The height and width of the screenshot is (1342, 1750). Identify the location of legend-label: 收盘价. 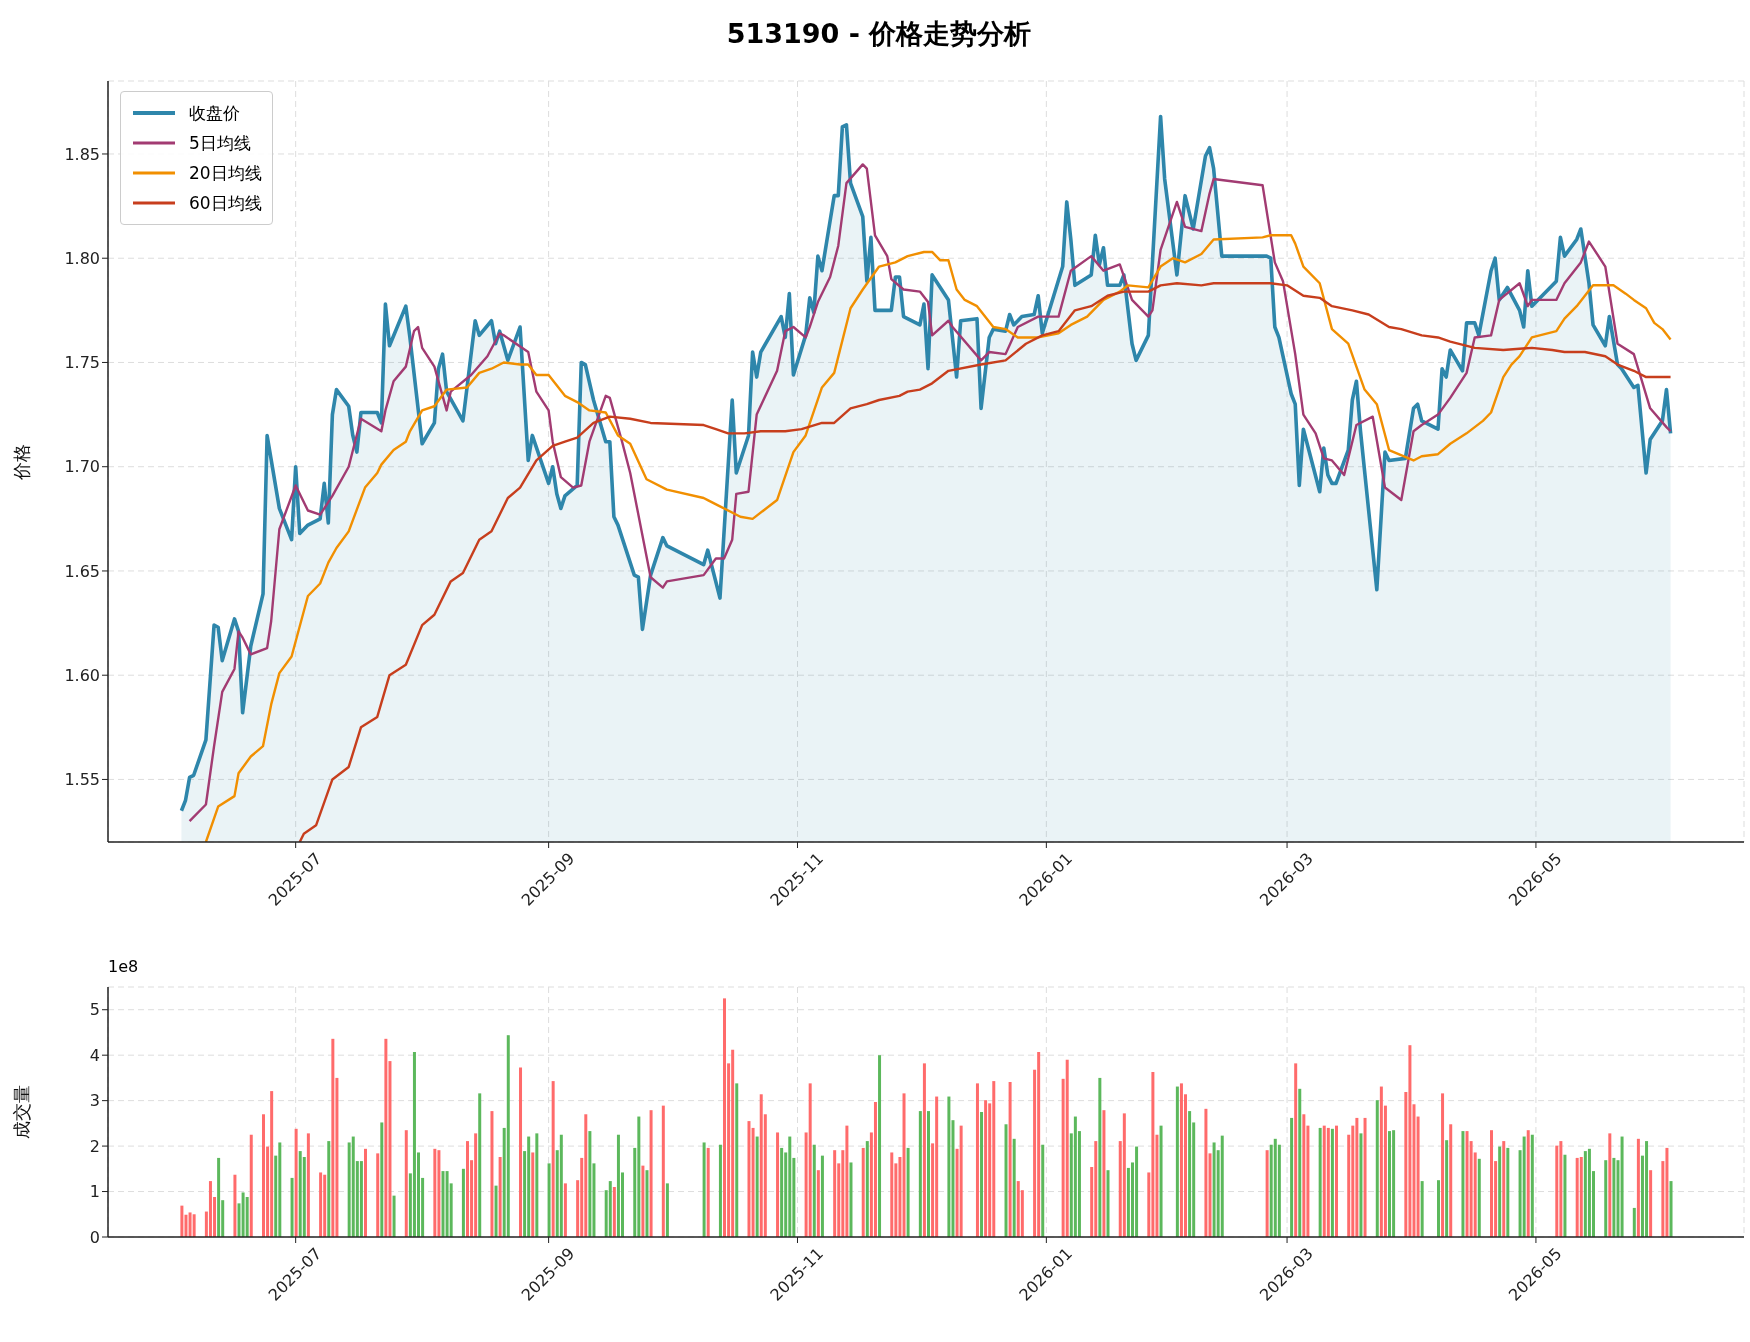
(214, 113).